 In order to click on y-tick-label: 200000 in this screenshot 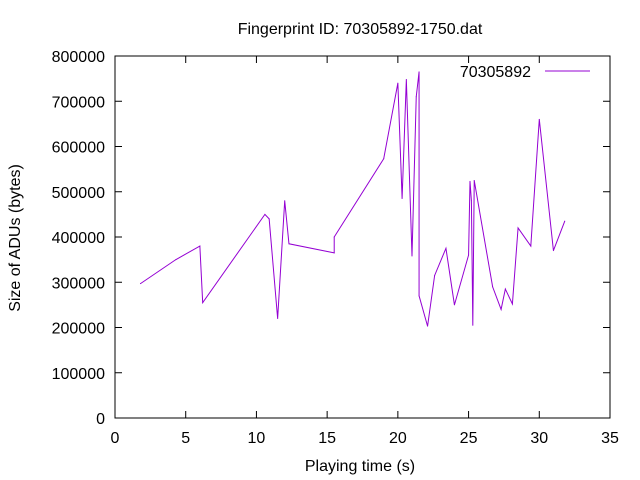, I will do `click(78, 329)`.